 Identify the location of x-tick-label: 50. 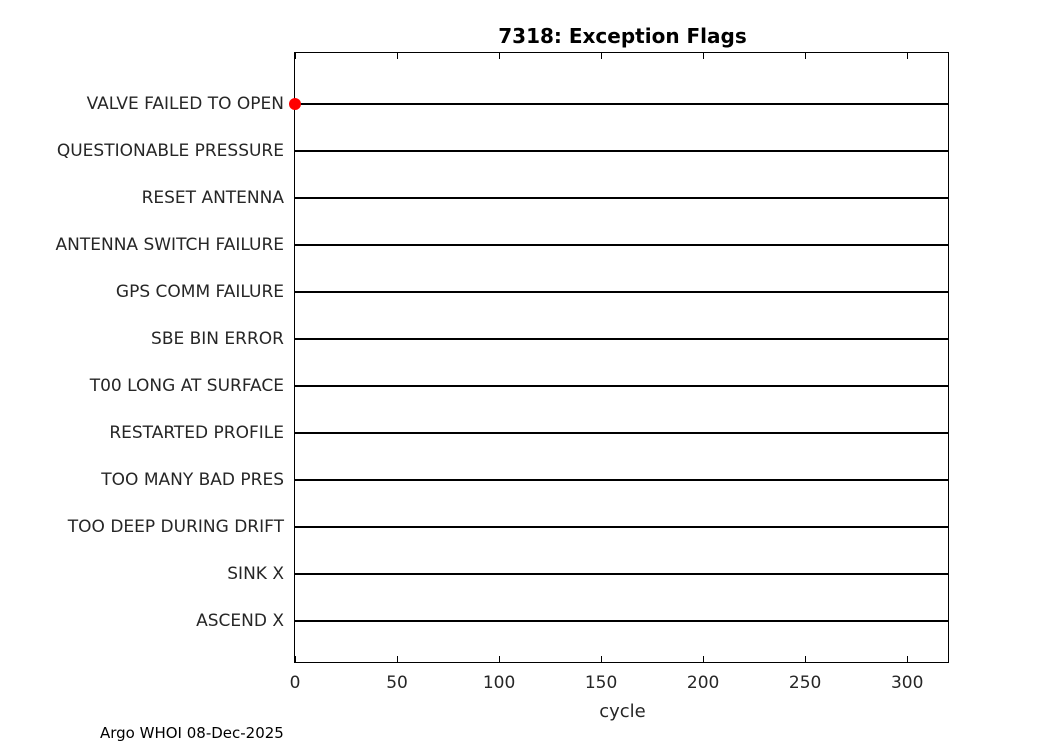
(397, 683).